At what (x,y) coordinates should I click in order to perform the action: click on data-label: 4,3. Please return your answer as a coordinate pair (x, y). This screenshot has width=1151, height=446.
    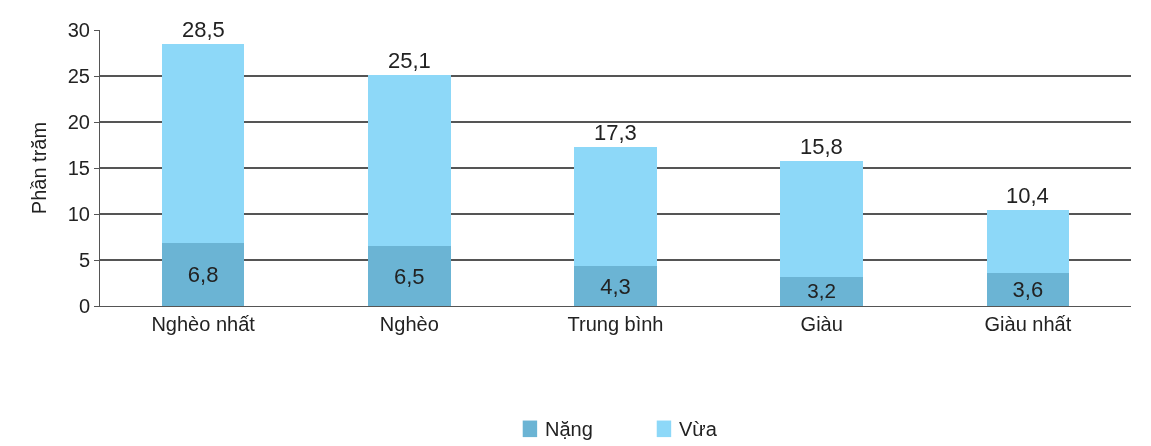
    Looking at the image, I should click on (615, 286).